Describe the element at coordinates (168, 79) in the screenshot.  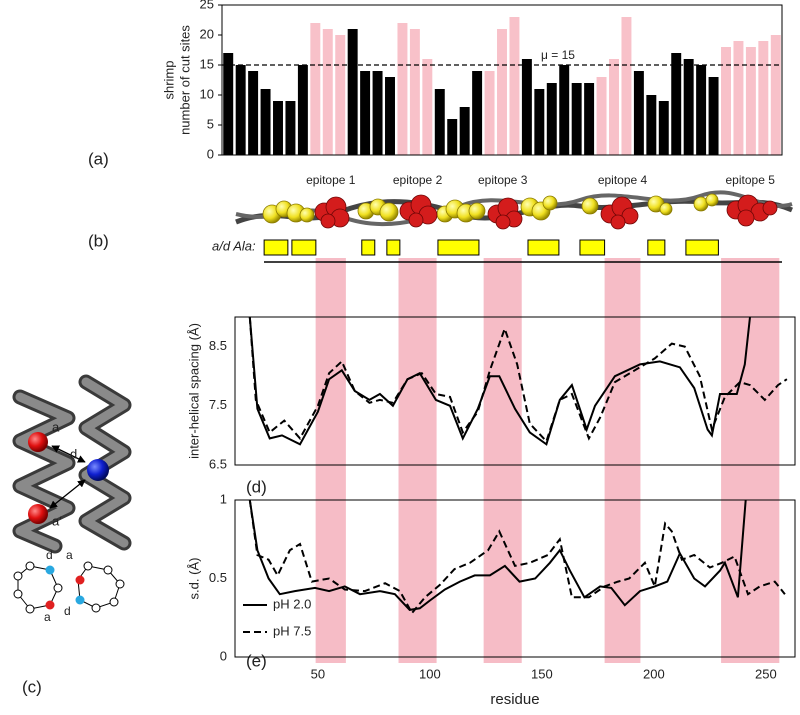
I see `y-axis-title: shrimp` at that location.